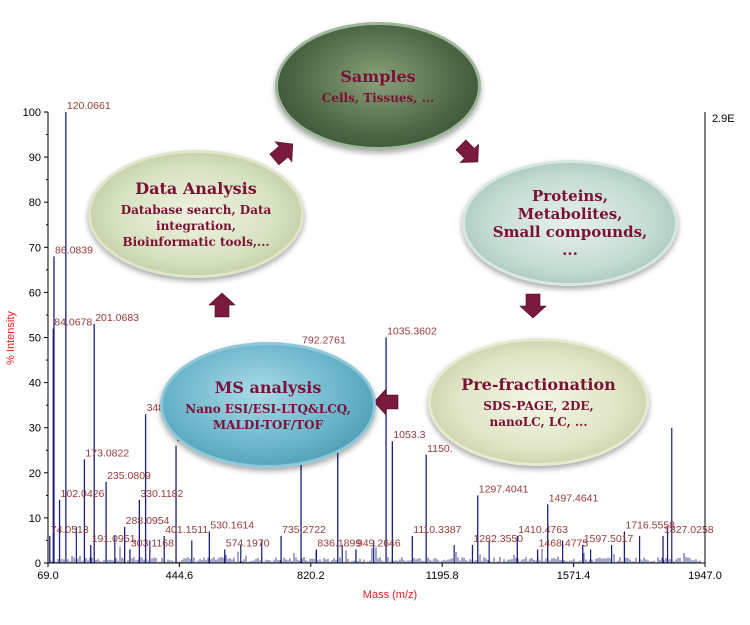 This screenshot has width=750, height=625. I want to click on peak-label: 84.0678, so click(73, 322).